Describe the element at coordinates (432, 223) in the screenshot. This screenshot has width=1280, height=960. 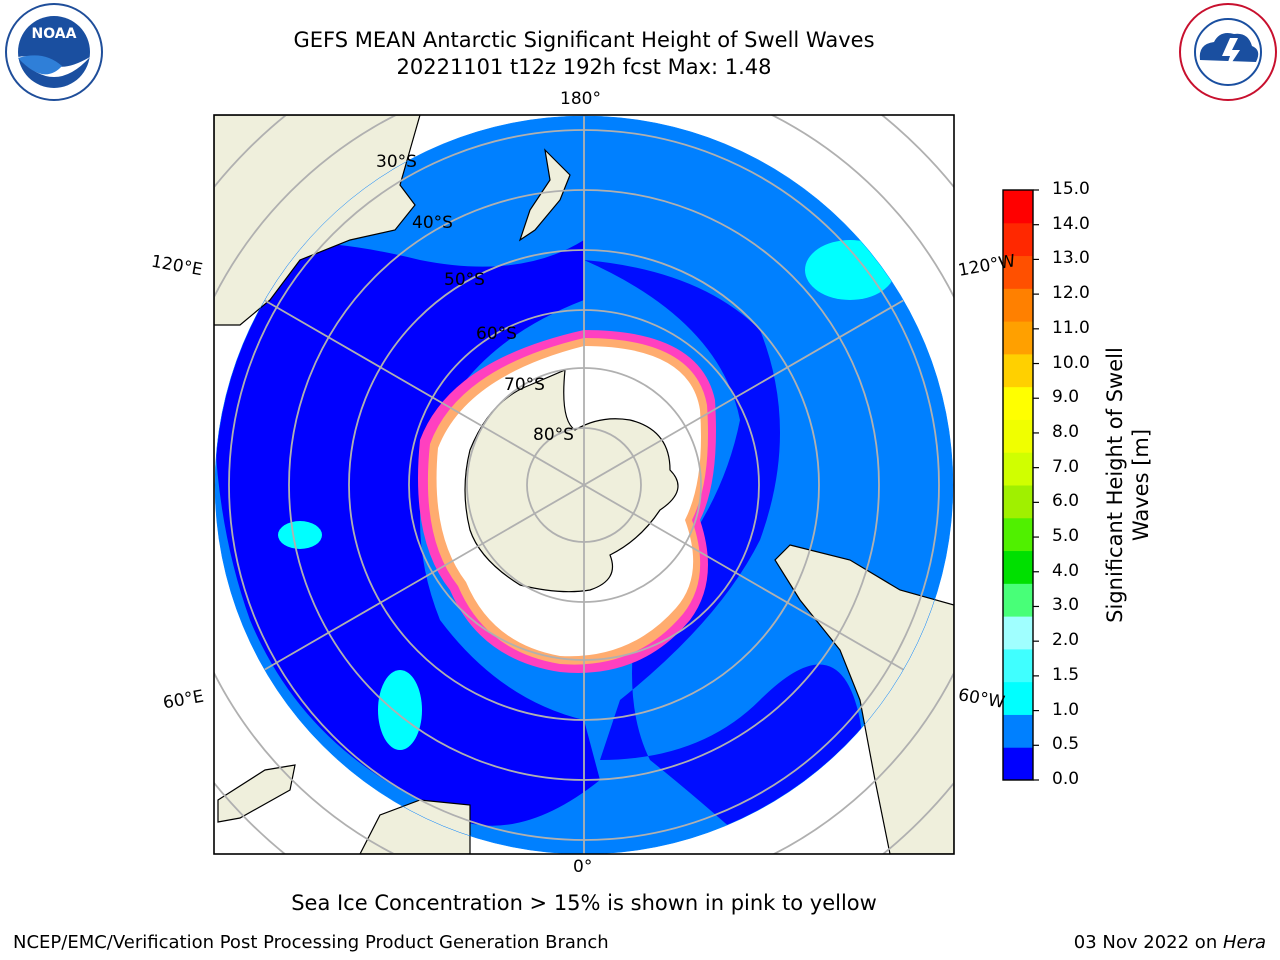
I see `lat-label-40s: 40°S` at that location.